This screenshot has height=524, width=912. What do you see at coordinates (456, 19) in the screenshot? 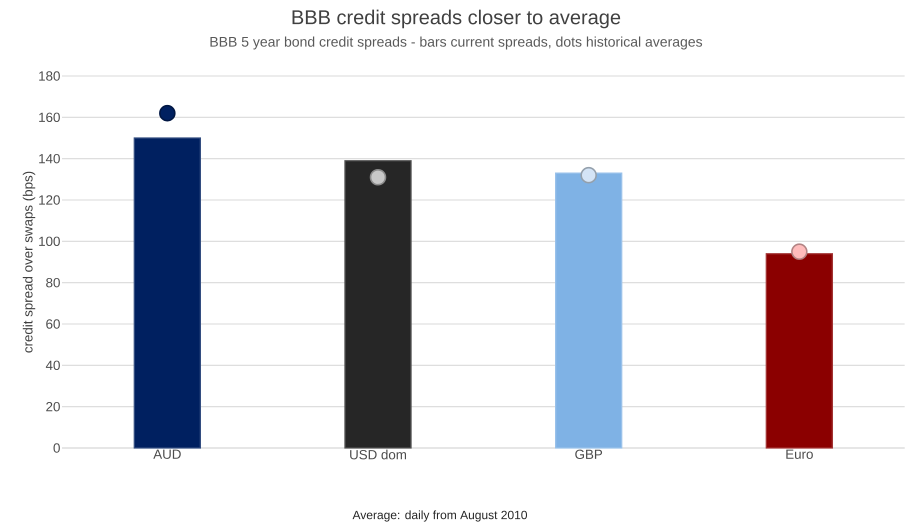
I see `chart-title: BBB credit spreads closer to average` at bounding box center [456, 19].